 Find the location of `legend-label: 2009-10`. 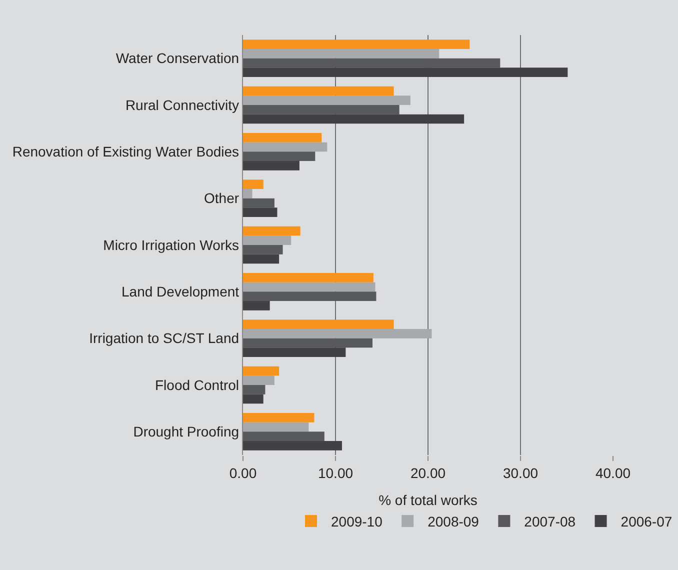

legend-label: 2009-10 is located at coordinates (357, 521).